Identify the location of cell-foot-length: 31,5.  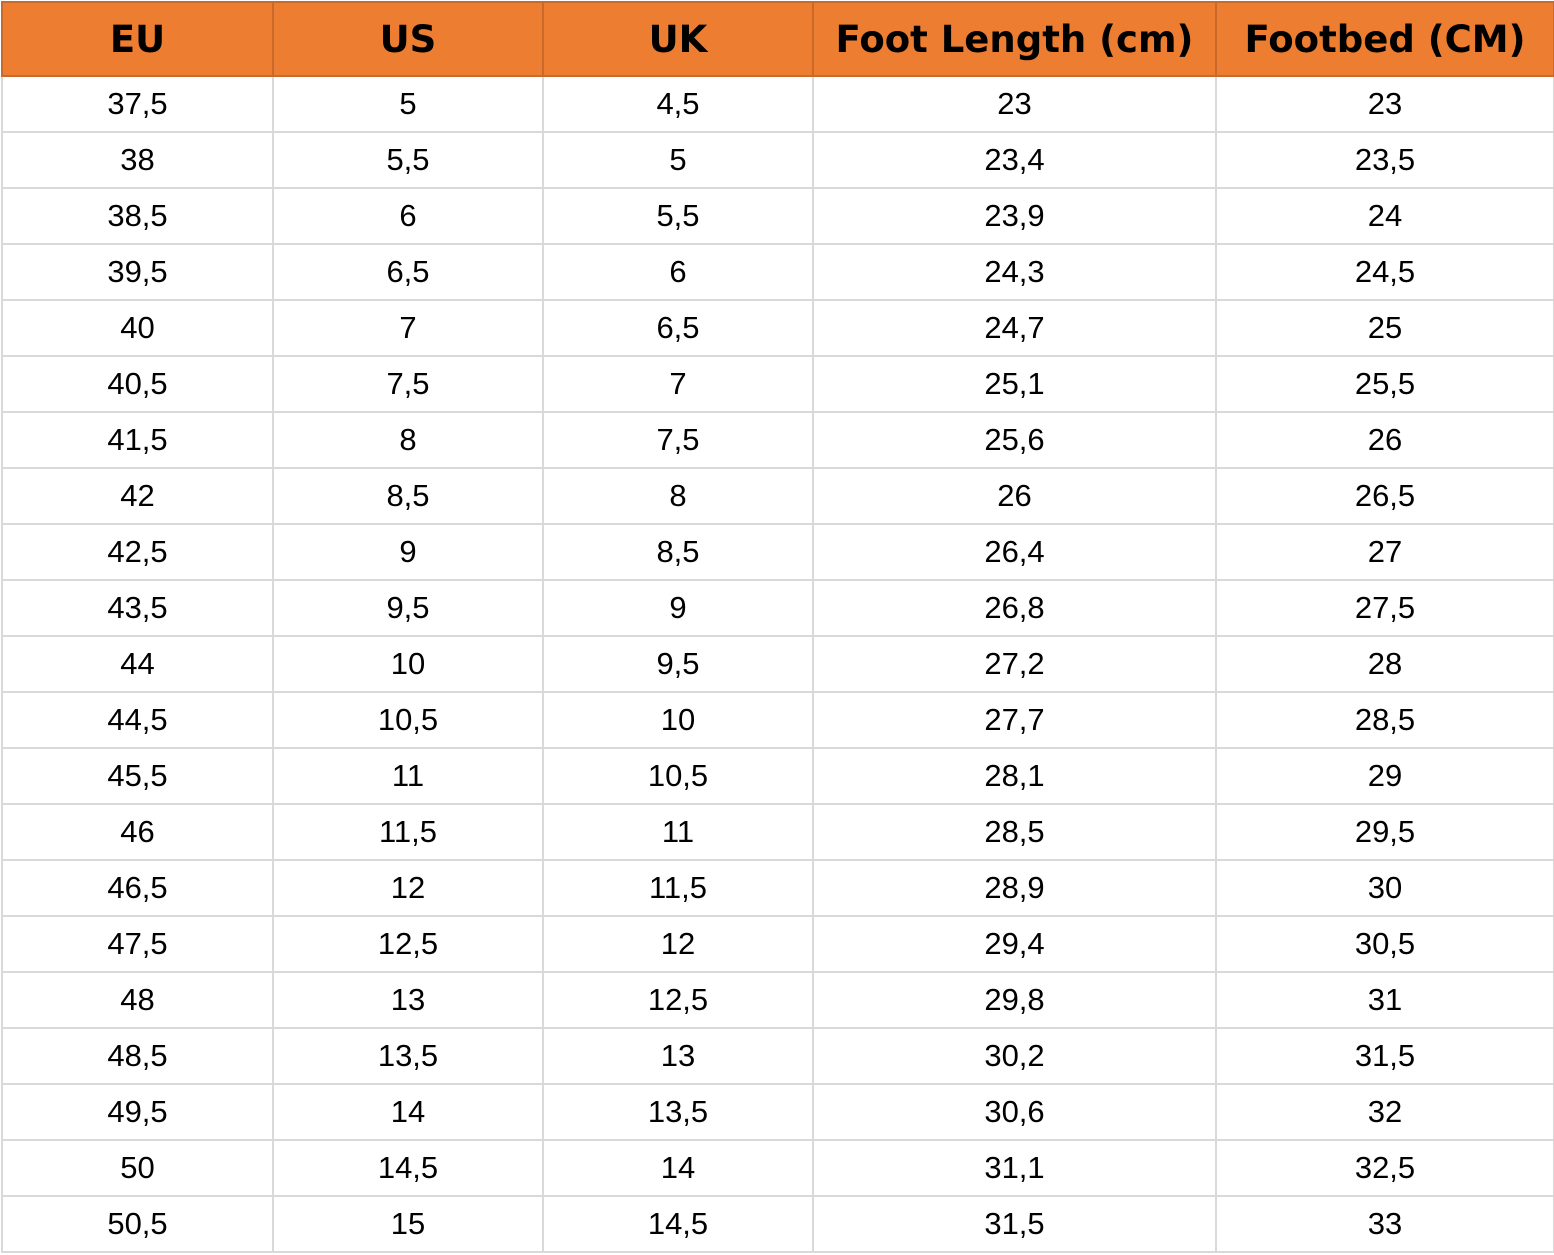
(1014, 1224).